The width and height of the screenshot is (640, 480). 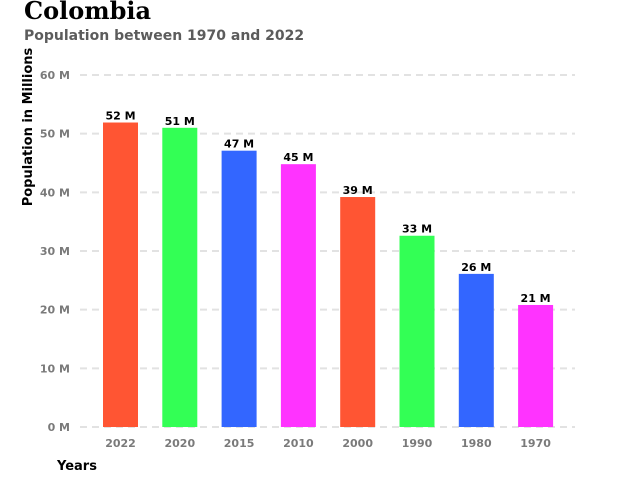 I want to click on y-axis-ticks: 0 M 10 M 20 M 30 M 40 M 50 M 60 M, so click(x=55, y=251).